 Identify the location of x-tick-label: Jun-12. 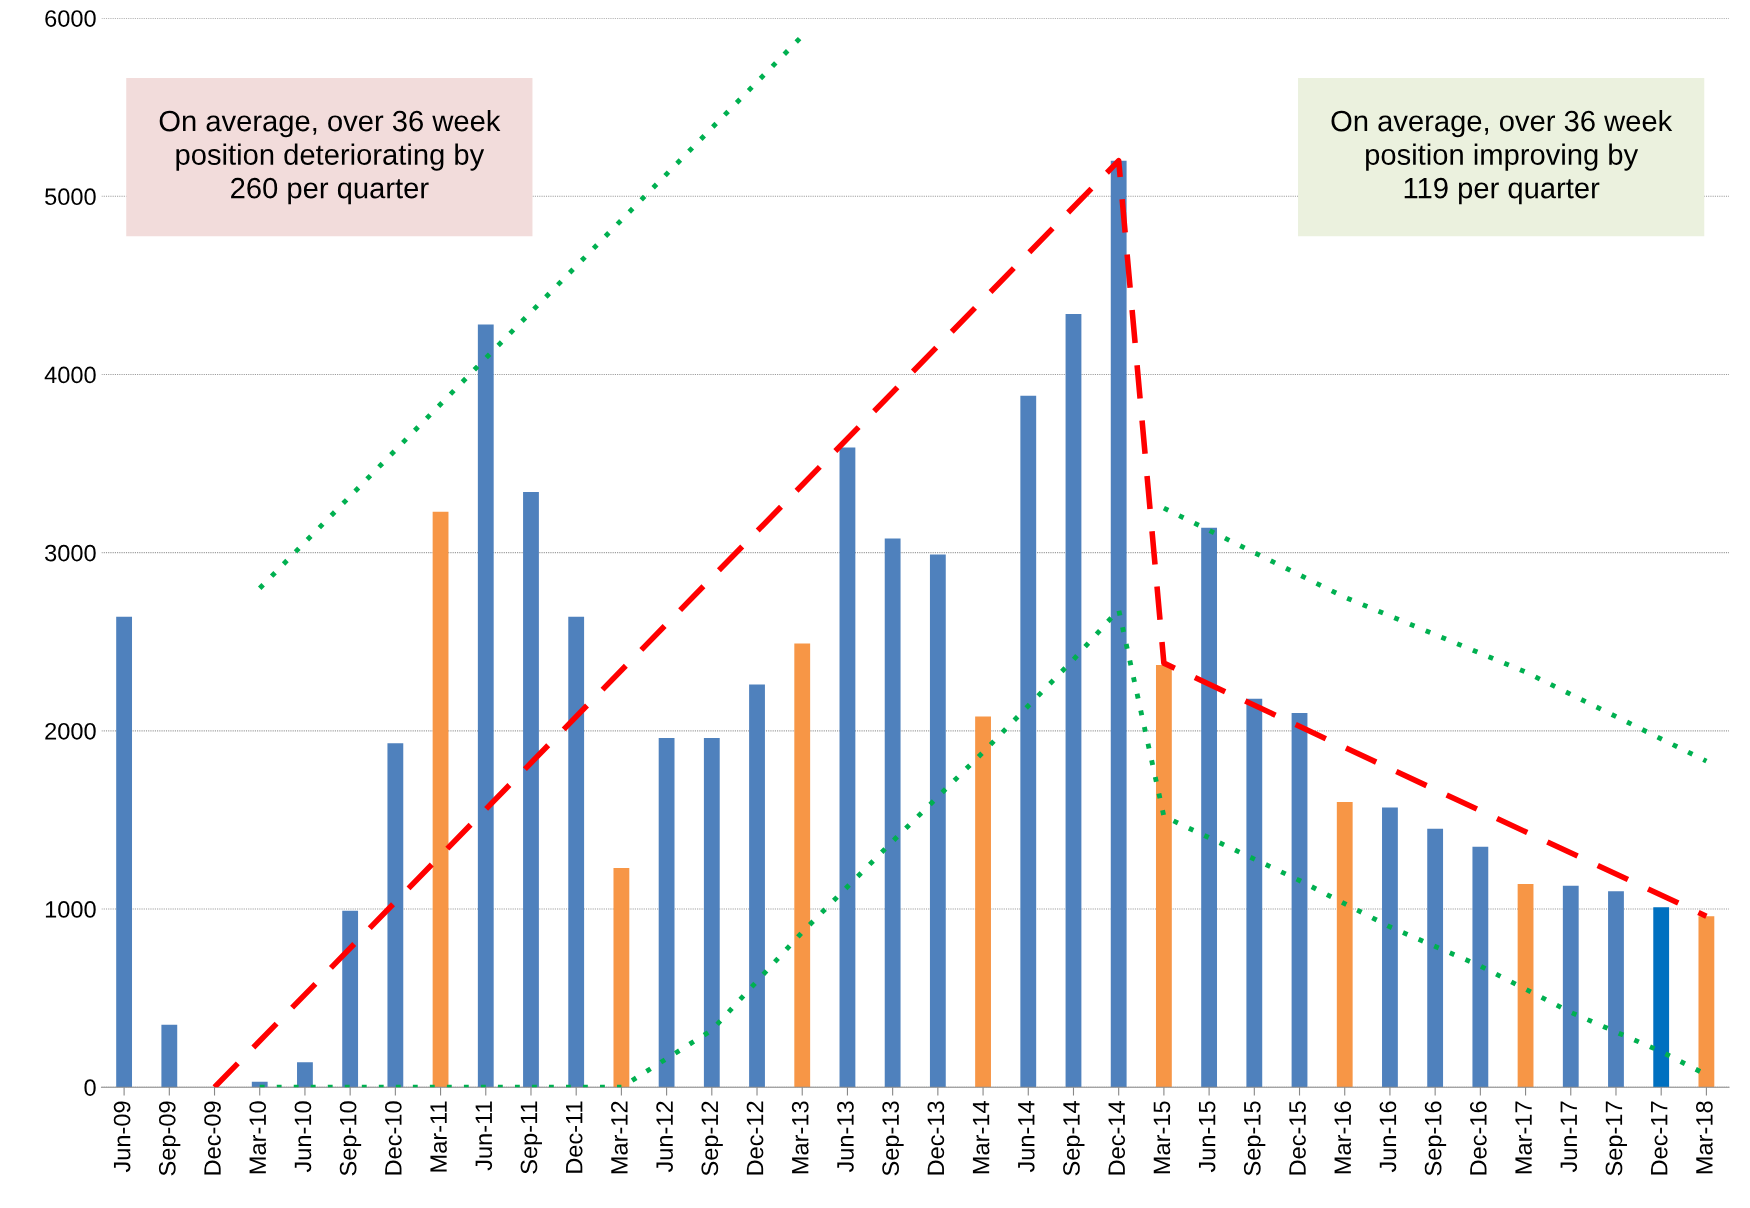
(664, 1137).